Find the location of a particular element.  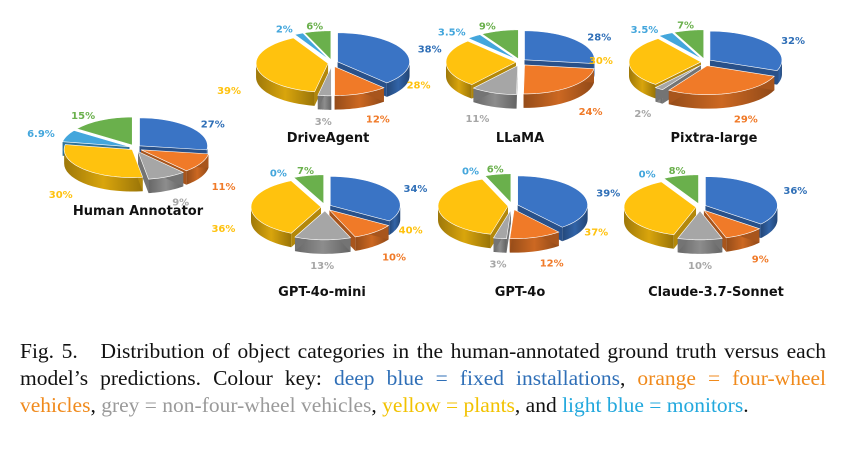

pie-label-plants: 40% is located at coordinates (411, 230).